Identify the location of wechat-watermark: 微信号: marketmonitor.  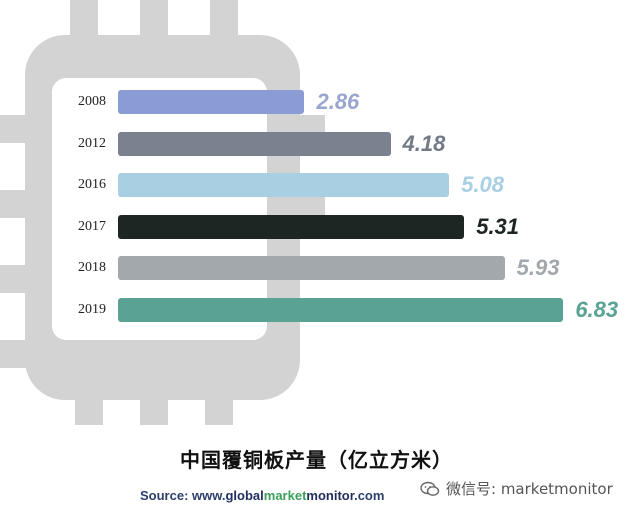
(516, 488).